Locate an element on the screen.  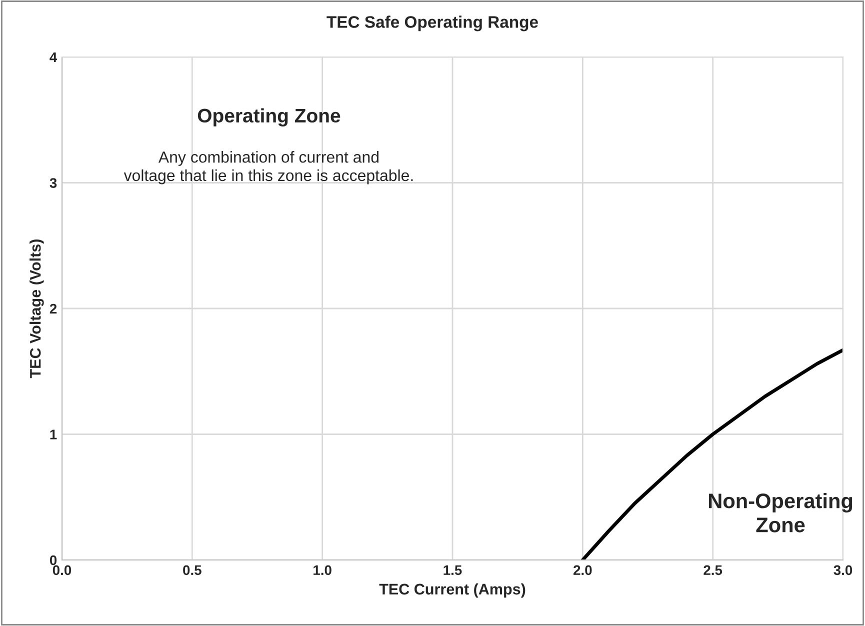
annotation: Non-Operating Zone is located at coordinates (780, 512).